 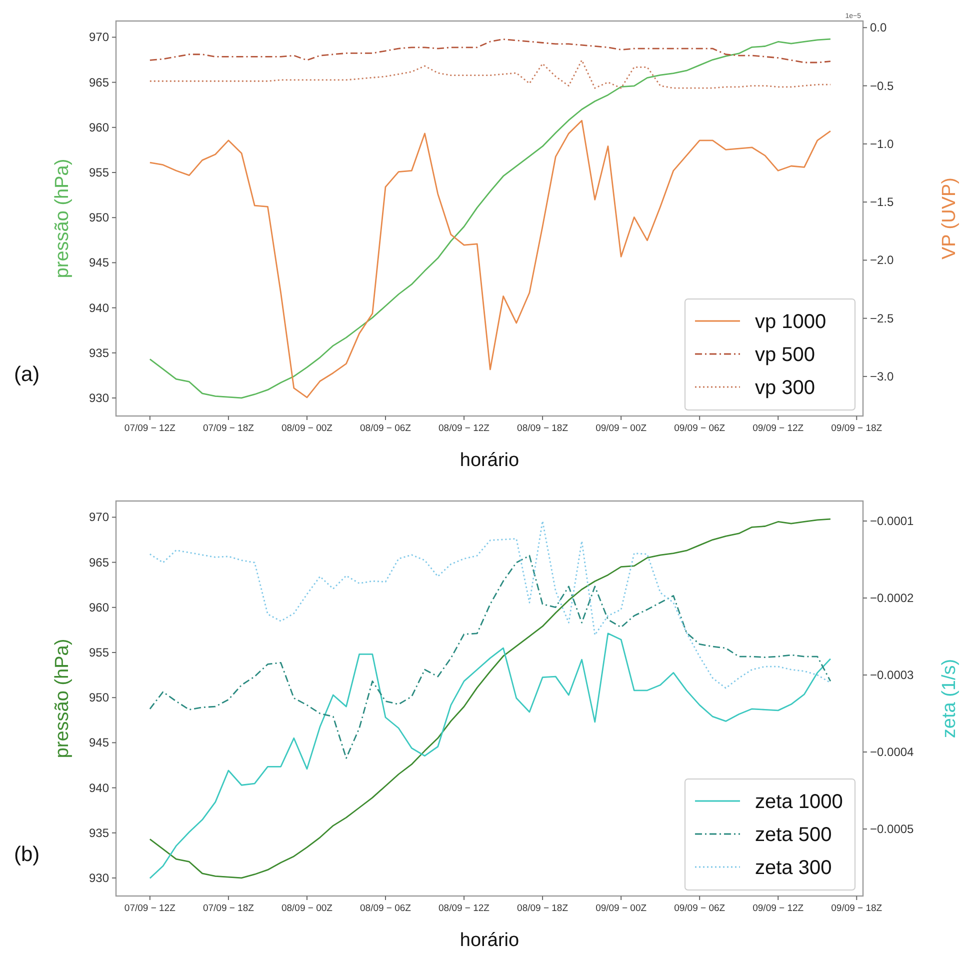 I want to click on legend-label: vp 1000, so click(x=790, y=322).